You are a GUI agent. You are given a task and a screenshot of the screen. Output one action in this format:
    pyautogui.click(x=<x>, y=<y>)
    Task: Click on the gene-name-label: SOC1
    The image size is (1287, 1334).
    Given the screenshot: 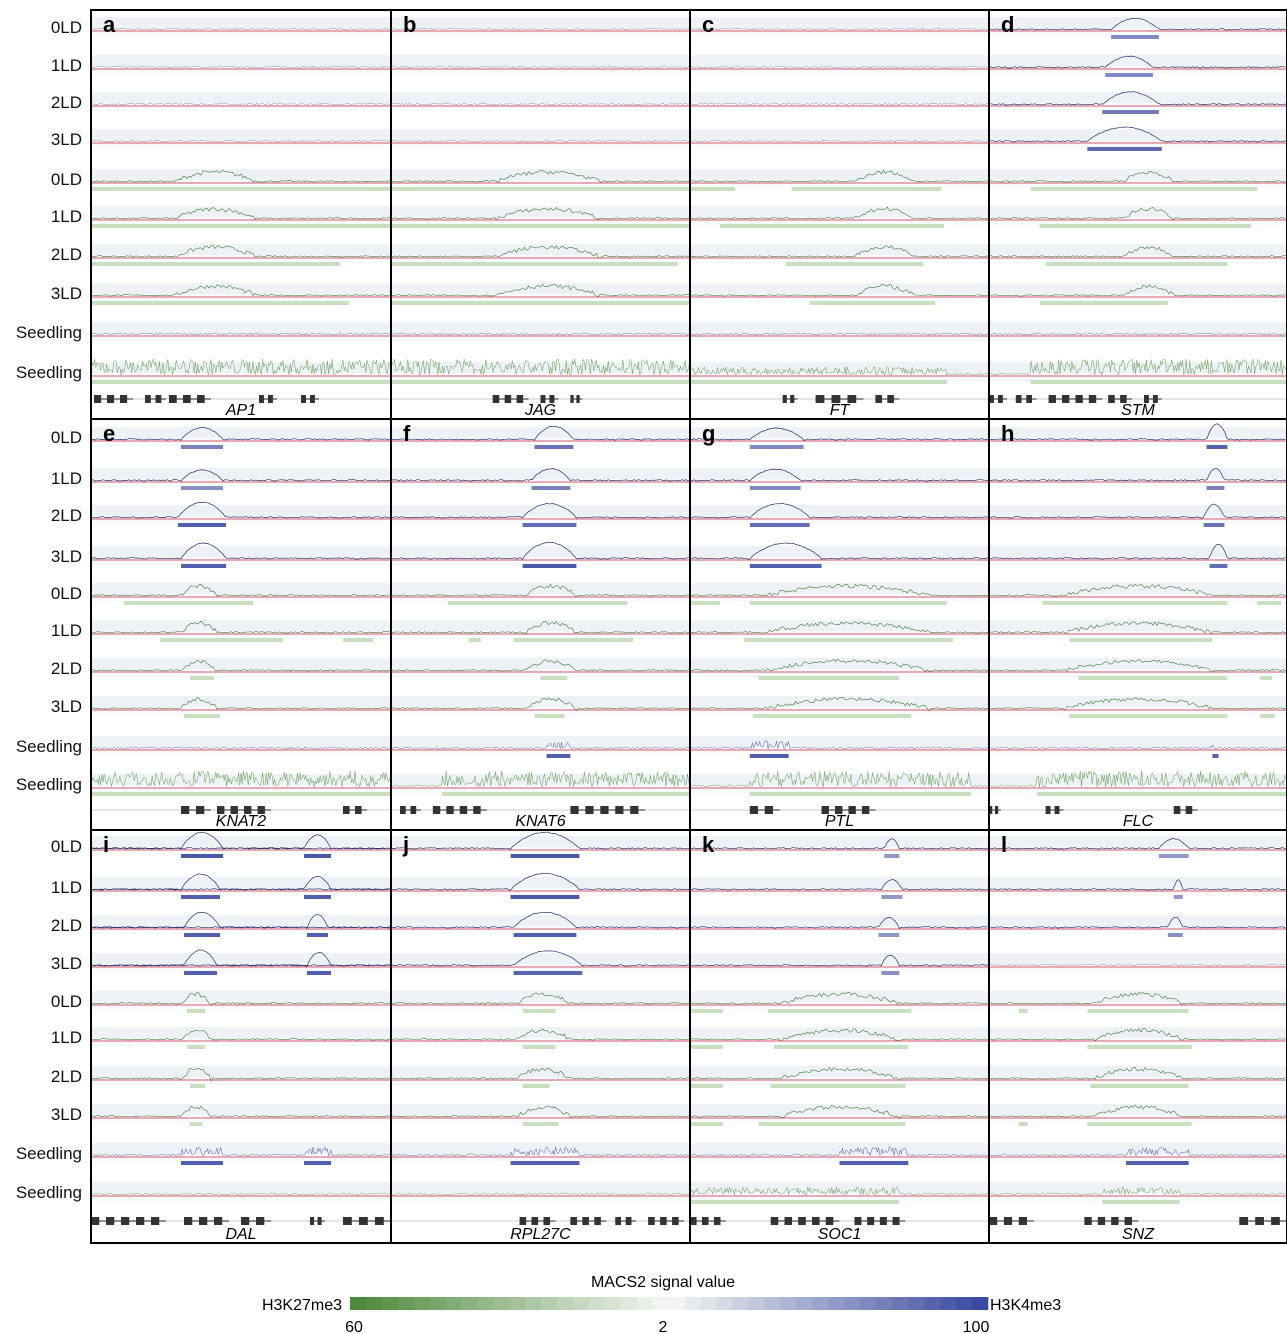 What is the action you would take?
    pyautogui.click(x=840, y=1234)
    